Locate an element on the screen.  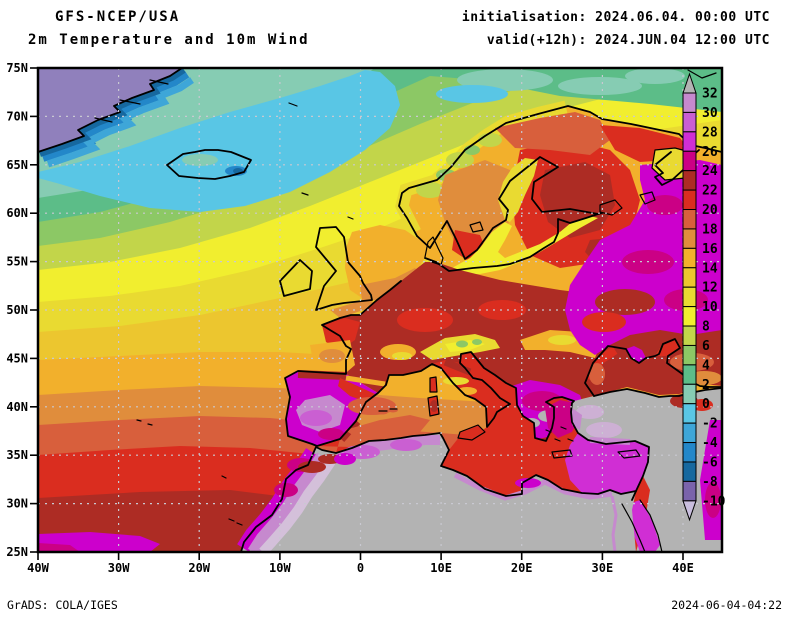
lon-tick-label: 20W is located at coordinates (199, 568).